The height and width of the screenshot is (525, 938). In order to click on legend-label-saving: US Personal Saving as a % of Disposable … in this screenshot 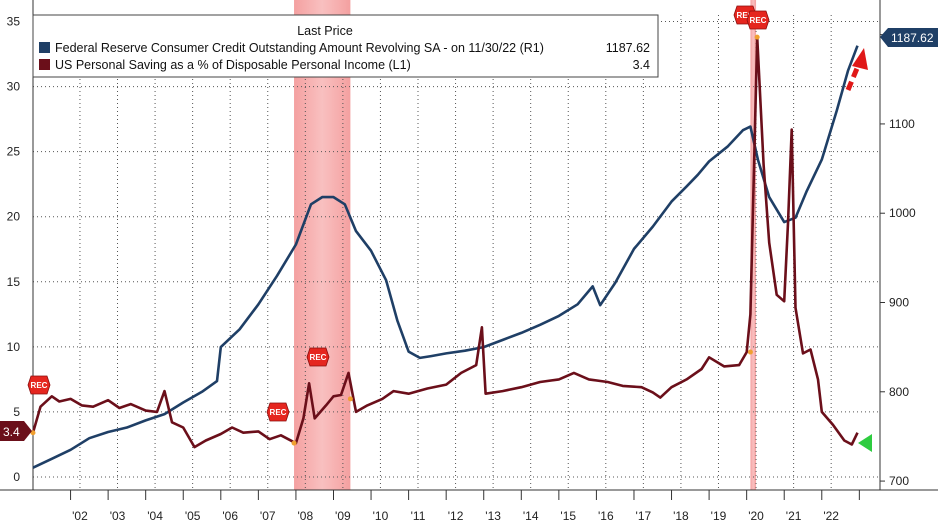, I will do `click(233, 65)`.